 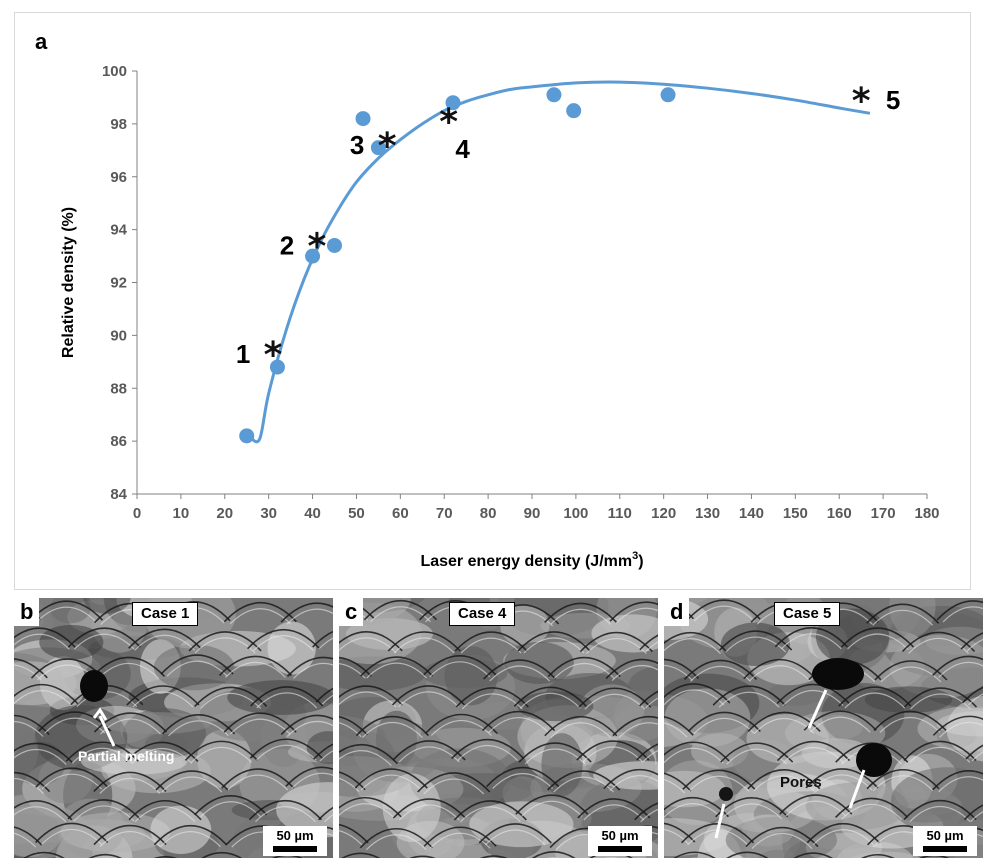 I want to click on pores-annotation: Pores, so click(x=801, y=782).